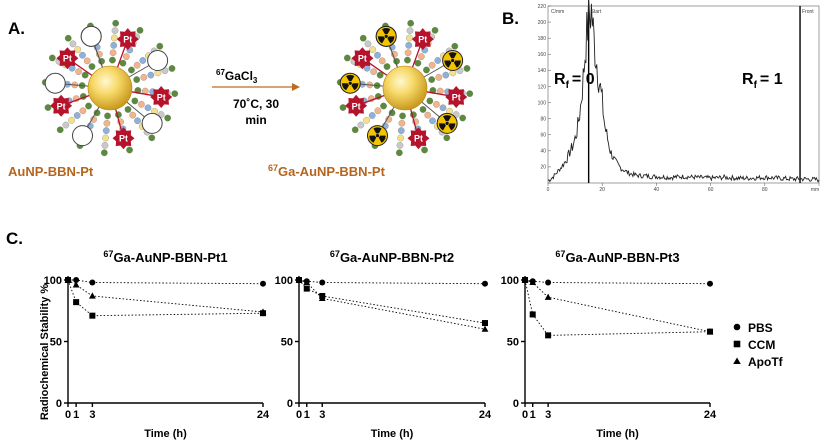  Describe the element at coordinates (485, 415) in the screenshot. I see `x-tick-label: 24` at that location.